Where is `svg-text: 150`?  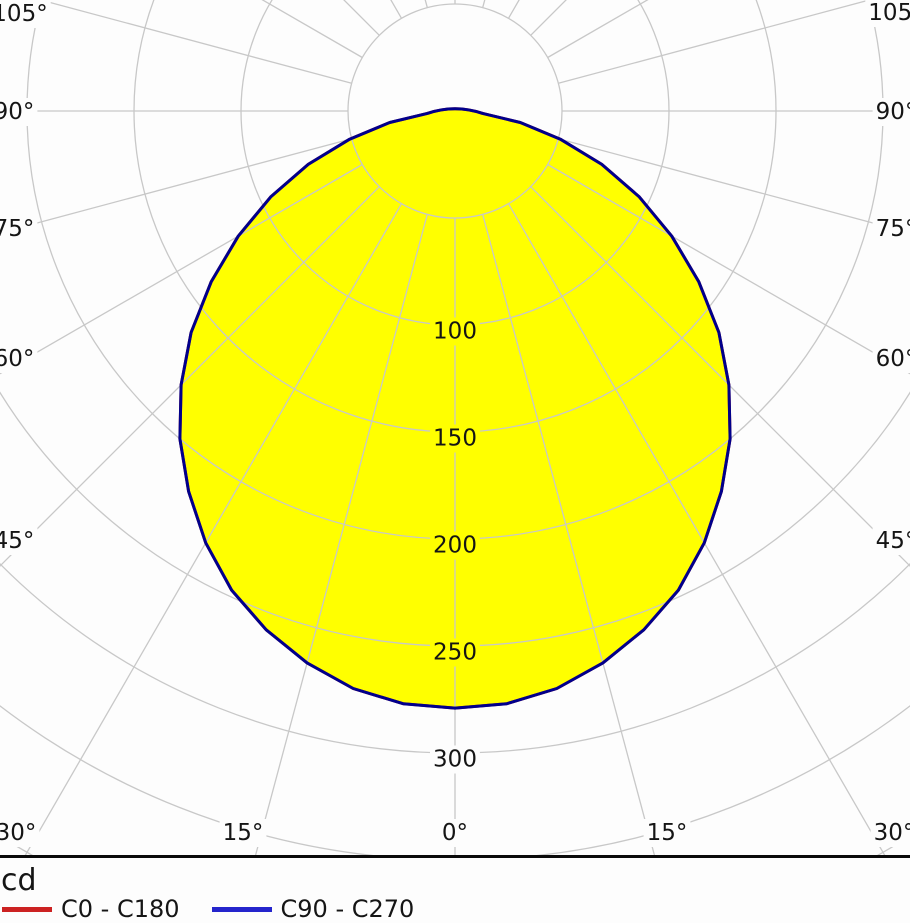 svg-text: 150 is located at coordinates (455, 439).